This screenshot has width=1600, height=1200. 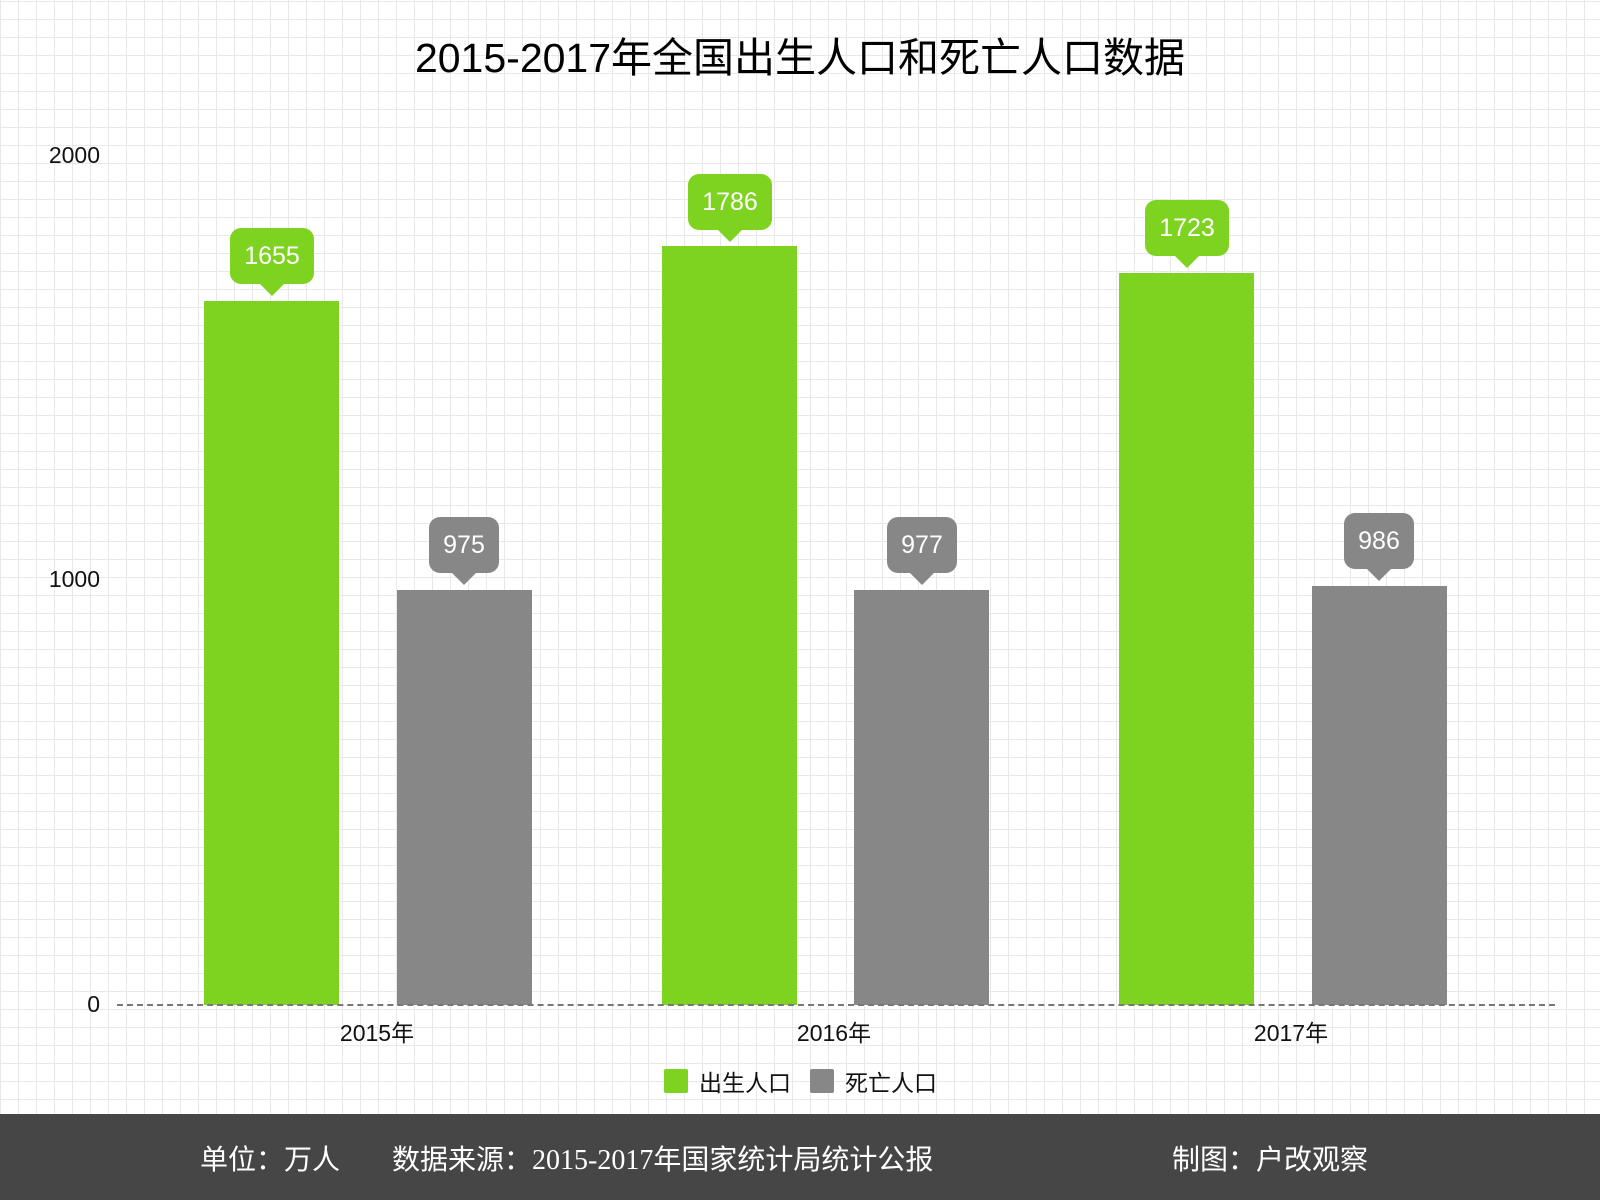 What do you see at coordinates (800, 58) in the screenshot?
I see `chart-title: 2015-2017年全国出生人口和死亡人口数据` at bounding box center [800, 58].